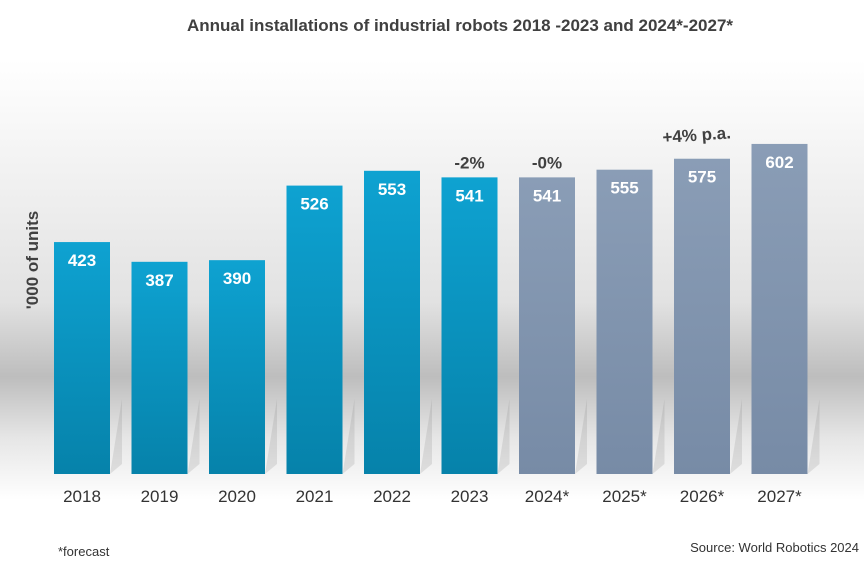 This screenshot has height=561, width=864. Describe the element at coordinates (32, 260) in the screenshot. I see `y-axis-label: '000 of units` at that location.